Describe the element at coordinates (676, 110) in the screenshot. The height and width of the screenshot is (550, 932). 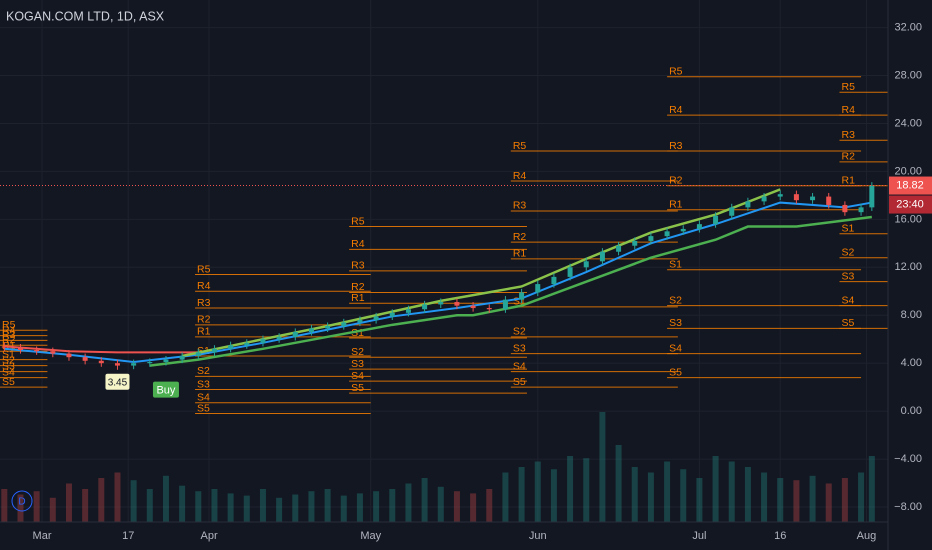
I see `pivot-label: R4` at that location.